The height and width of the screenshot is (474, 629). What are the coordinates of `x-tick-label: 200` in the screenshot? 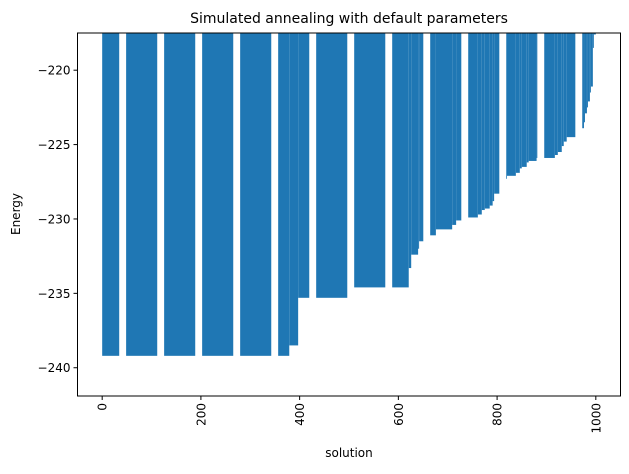 It's located at (201, 414).